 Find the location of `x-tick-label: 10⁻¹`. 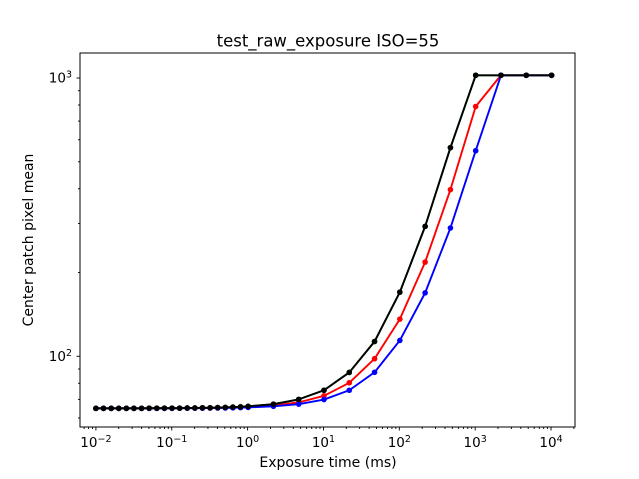

x-tick-label: 10⁻¹ is located at coordinates (171, 442).